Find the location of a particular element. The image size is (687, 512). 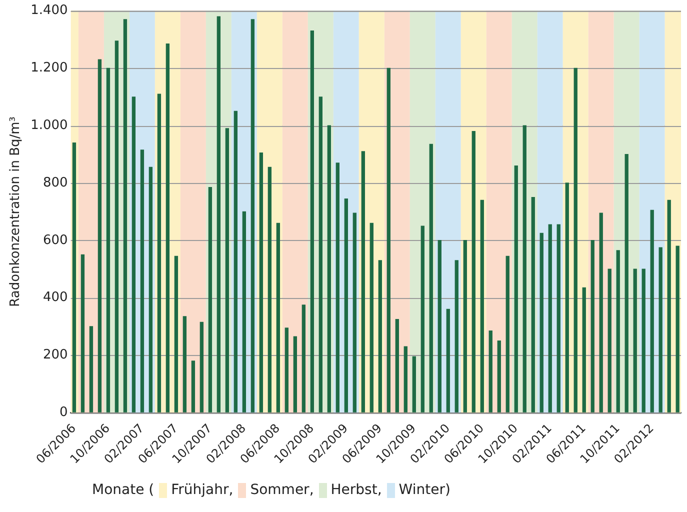

legend-label: Herbst, is located at coordinates (356, 490).